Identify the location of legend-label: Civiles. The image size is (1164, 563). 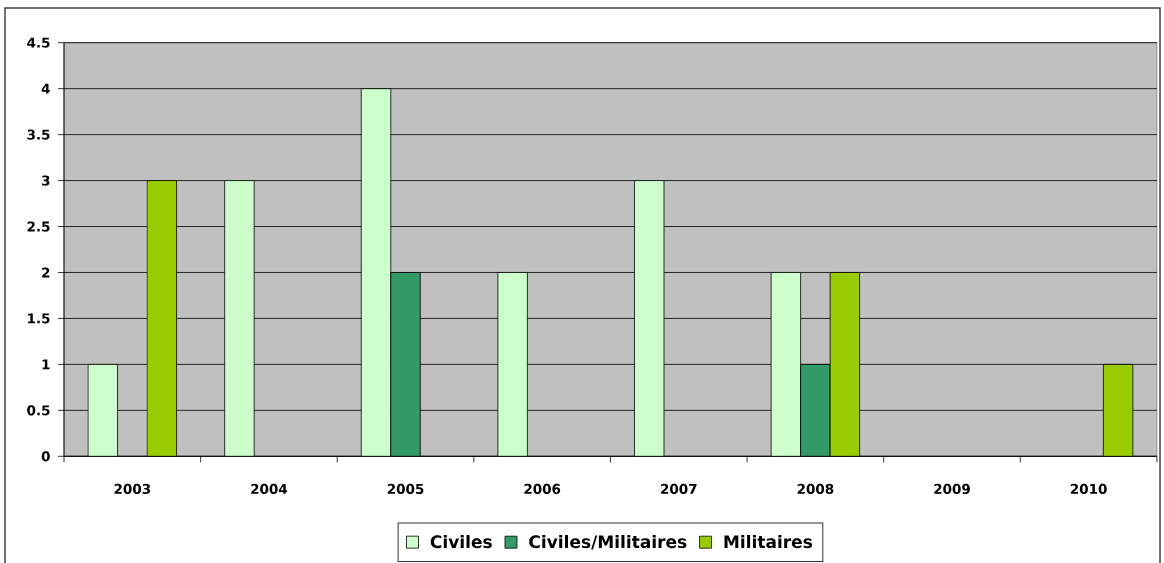
(461, 541).